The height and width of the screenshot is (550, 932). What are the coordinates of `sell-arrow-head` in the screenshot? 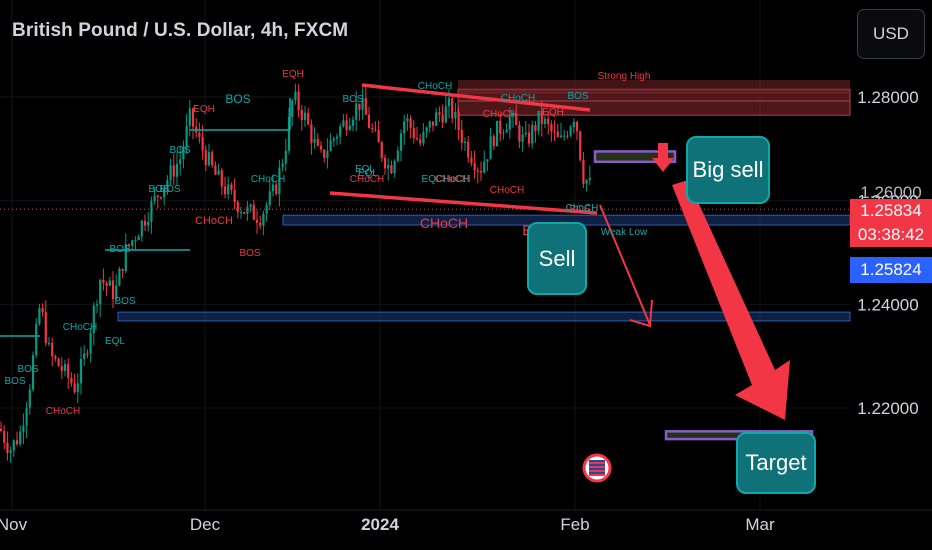 It's located at (641, 313).